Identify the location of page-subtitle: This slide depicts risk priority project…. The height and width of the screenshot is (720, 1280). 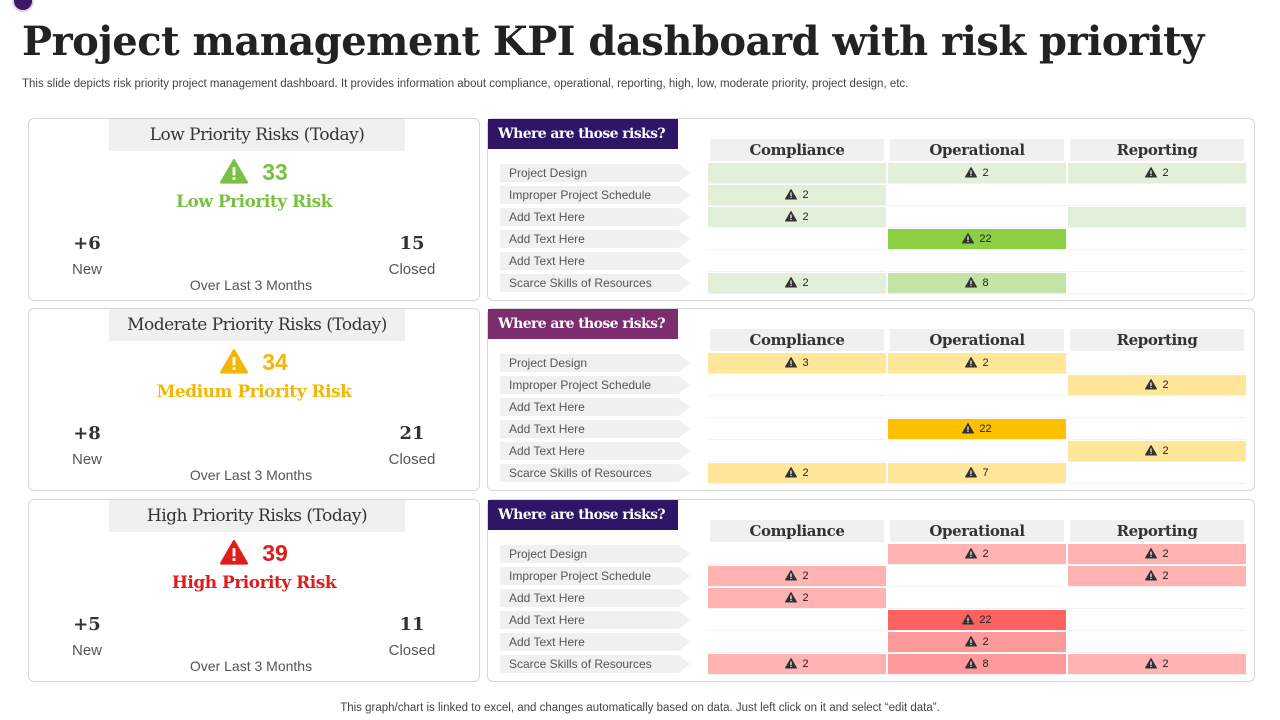
(465, 84).